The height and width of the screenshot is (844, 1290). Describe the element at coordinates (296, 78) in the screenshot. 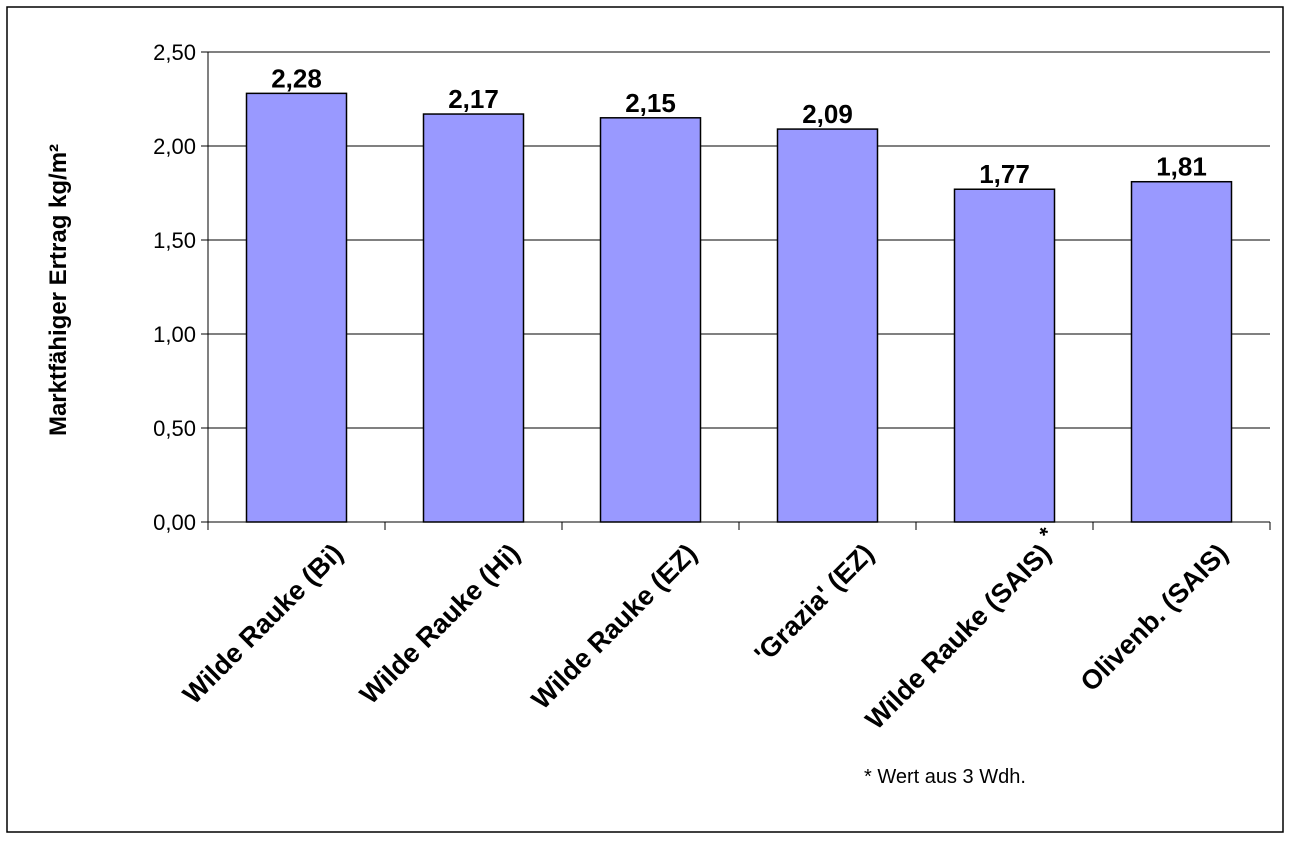

I see `data-label: 2,28` at that location.